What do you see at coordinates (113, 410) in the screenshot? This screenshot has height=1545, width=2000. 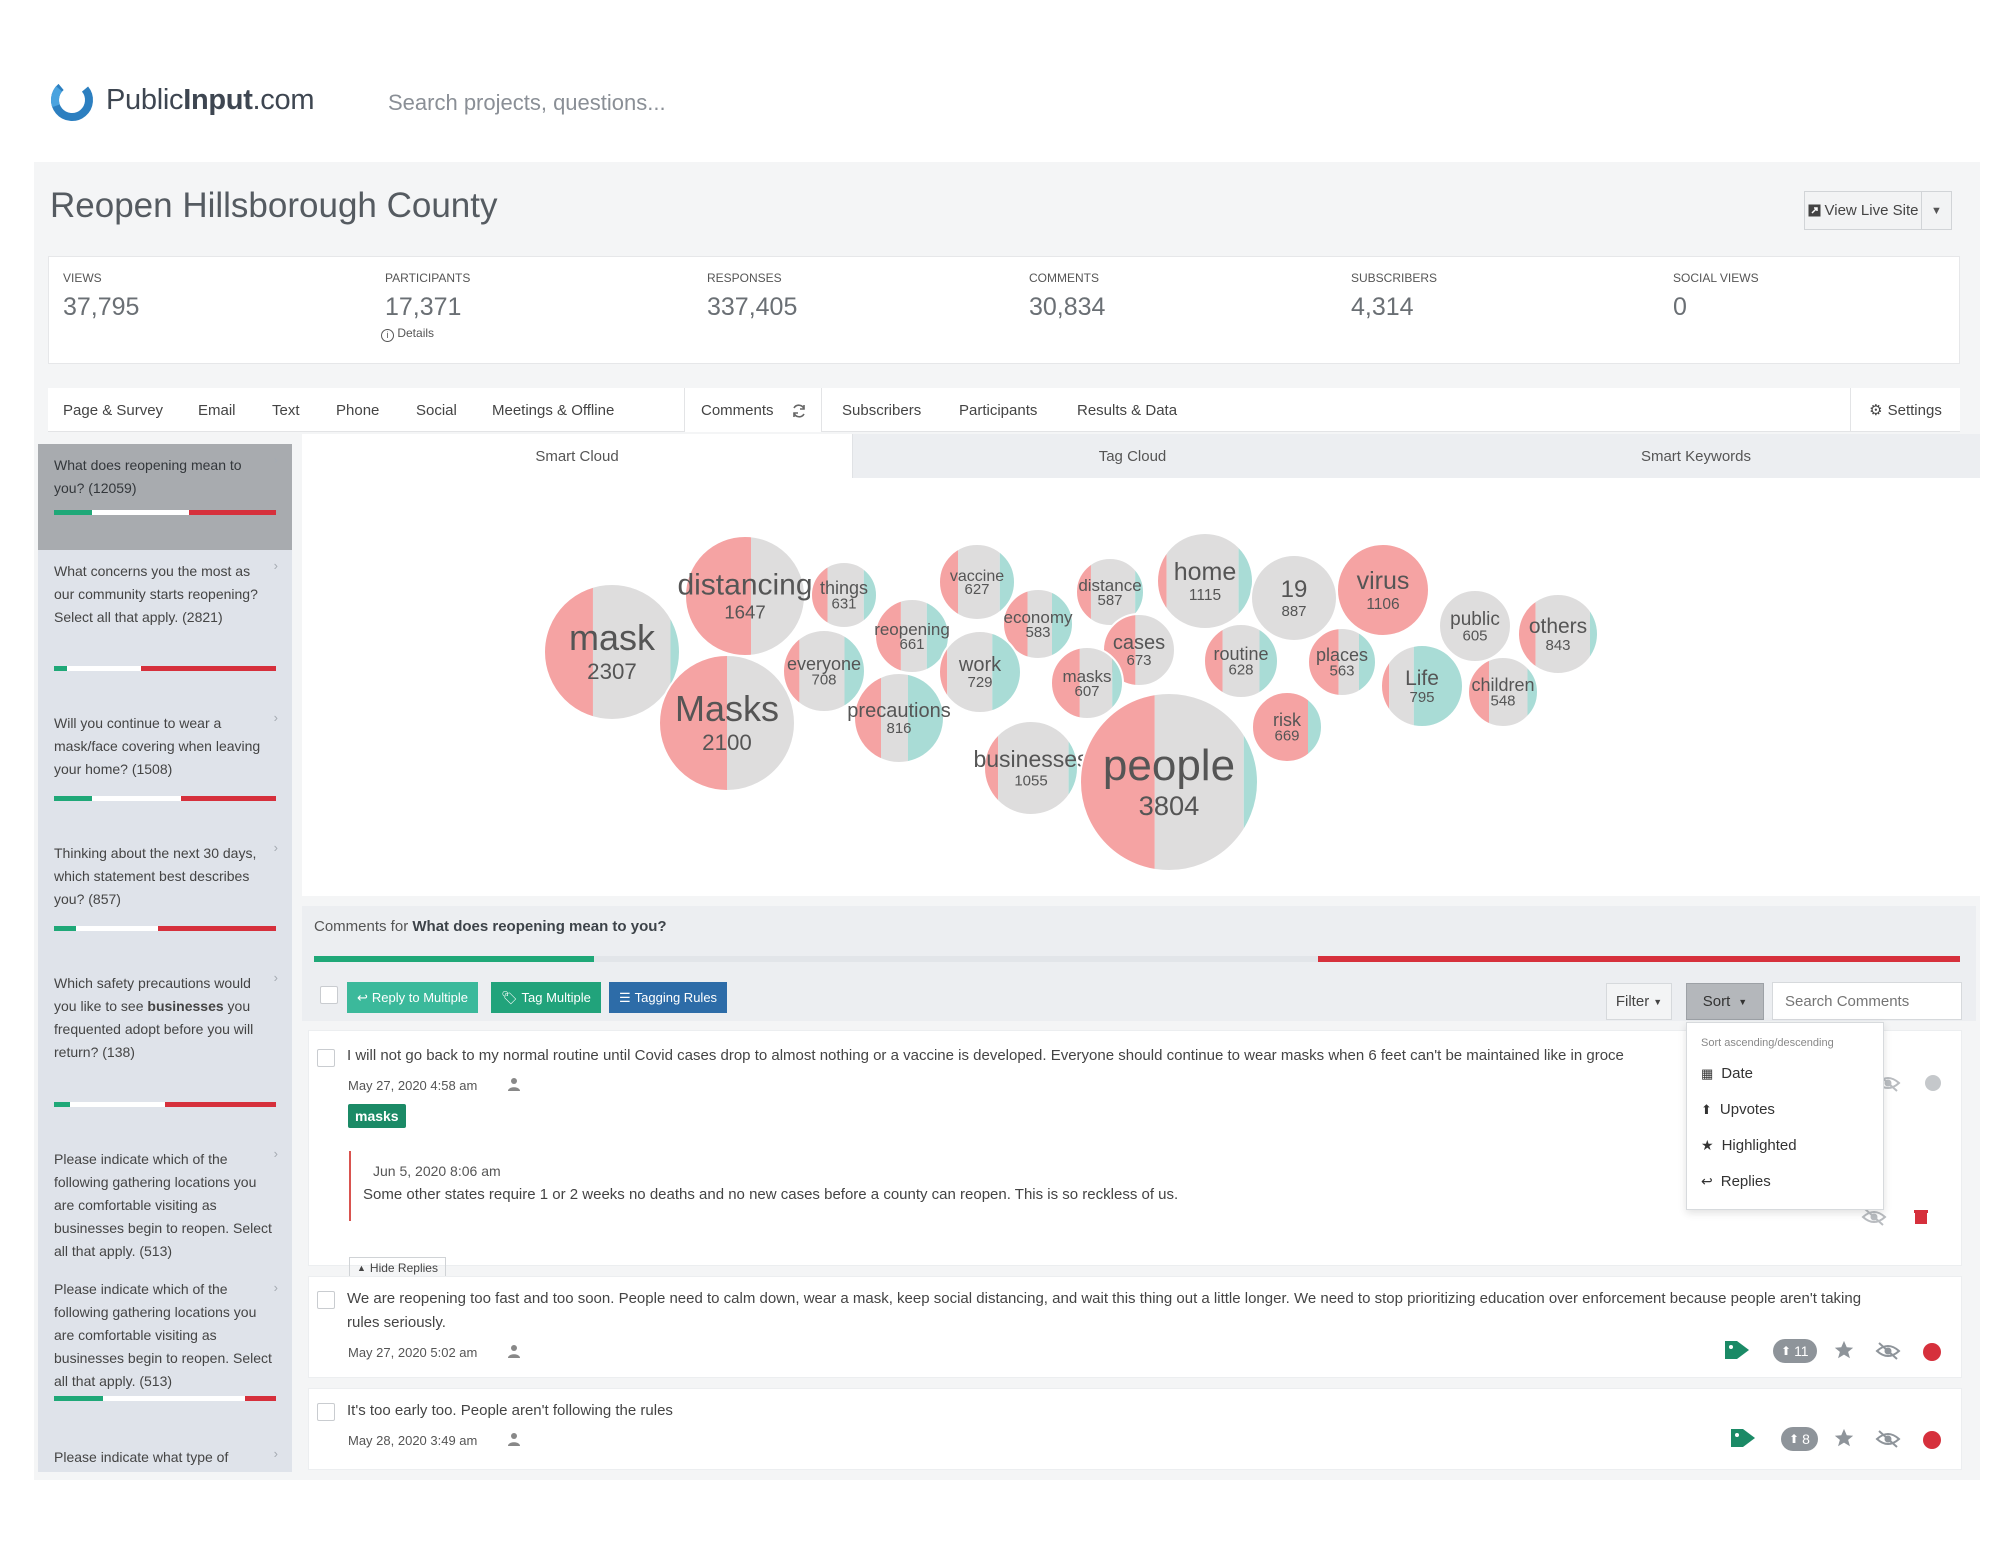 I see `tab-page-survey: Page & Survey` at bounding box center [113, 410].